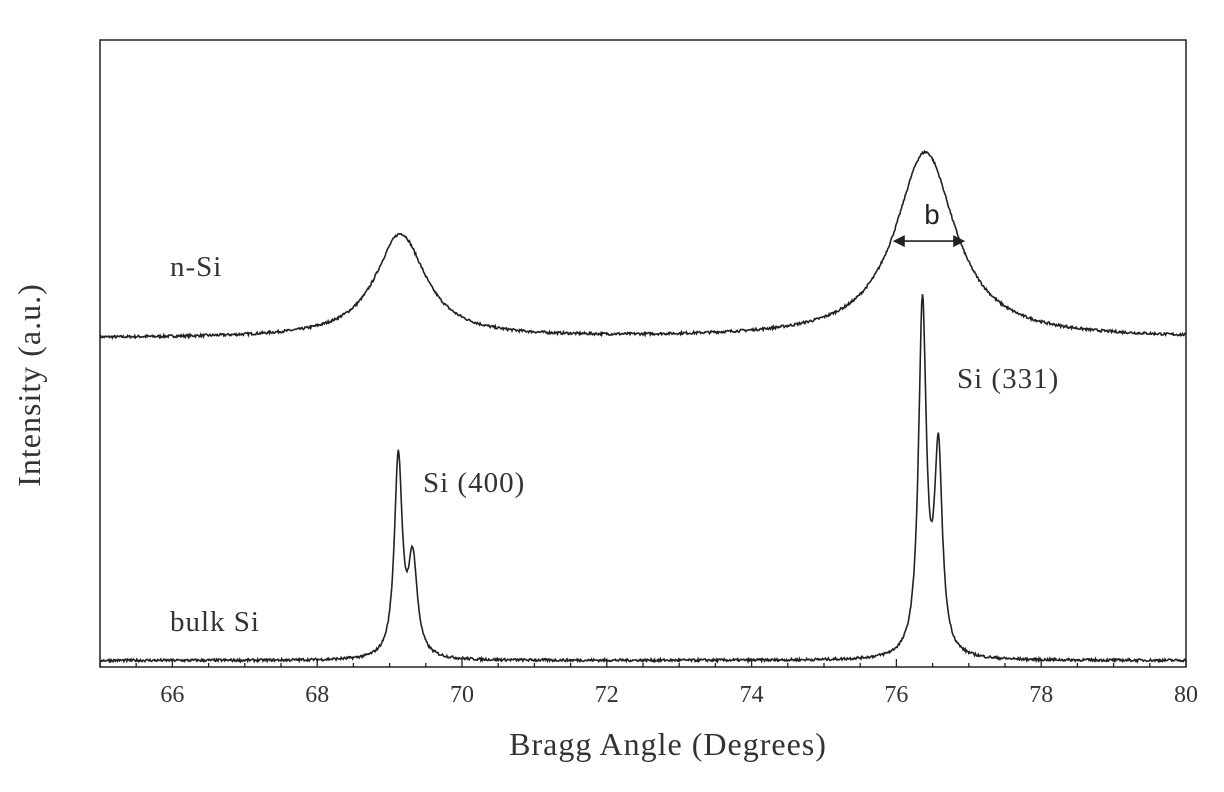 The image size is (1224, 792). Describe the element at coordinates (607, 695) in the screenshot. I see `x-tick-label: 72` at that location.